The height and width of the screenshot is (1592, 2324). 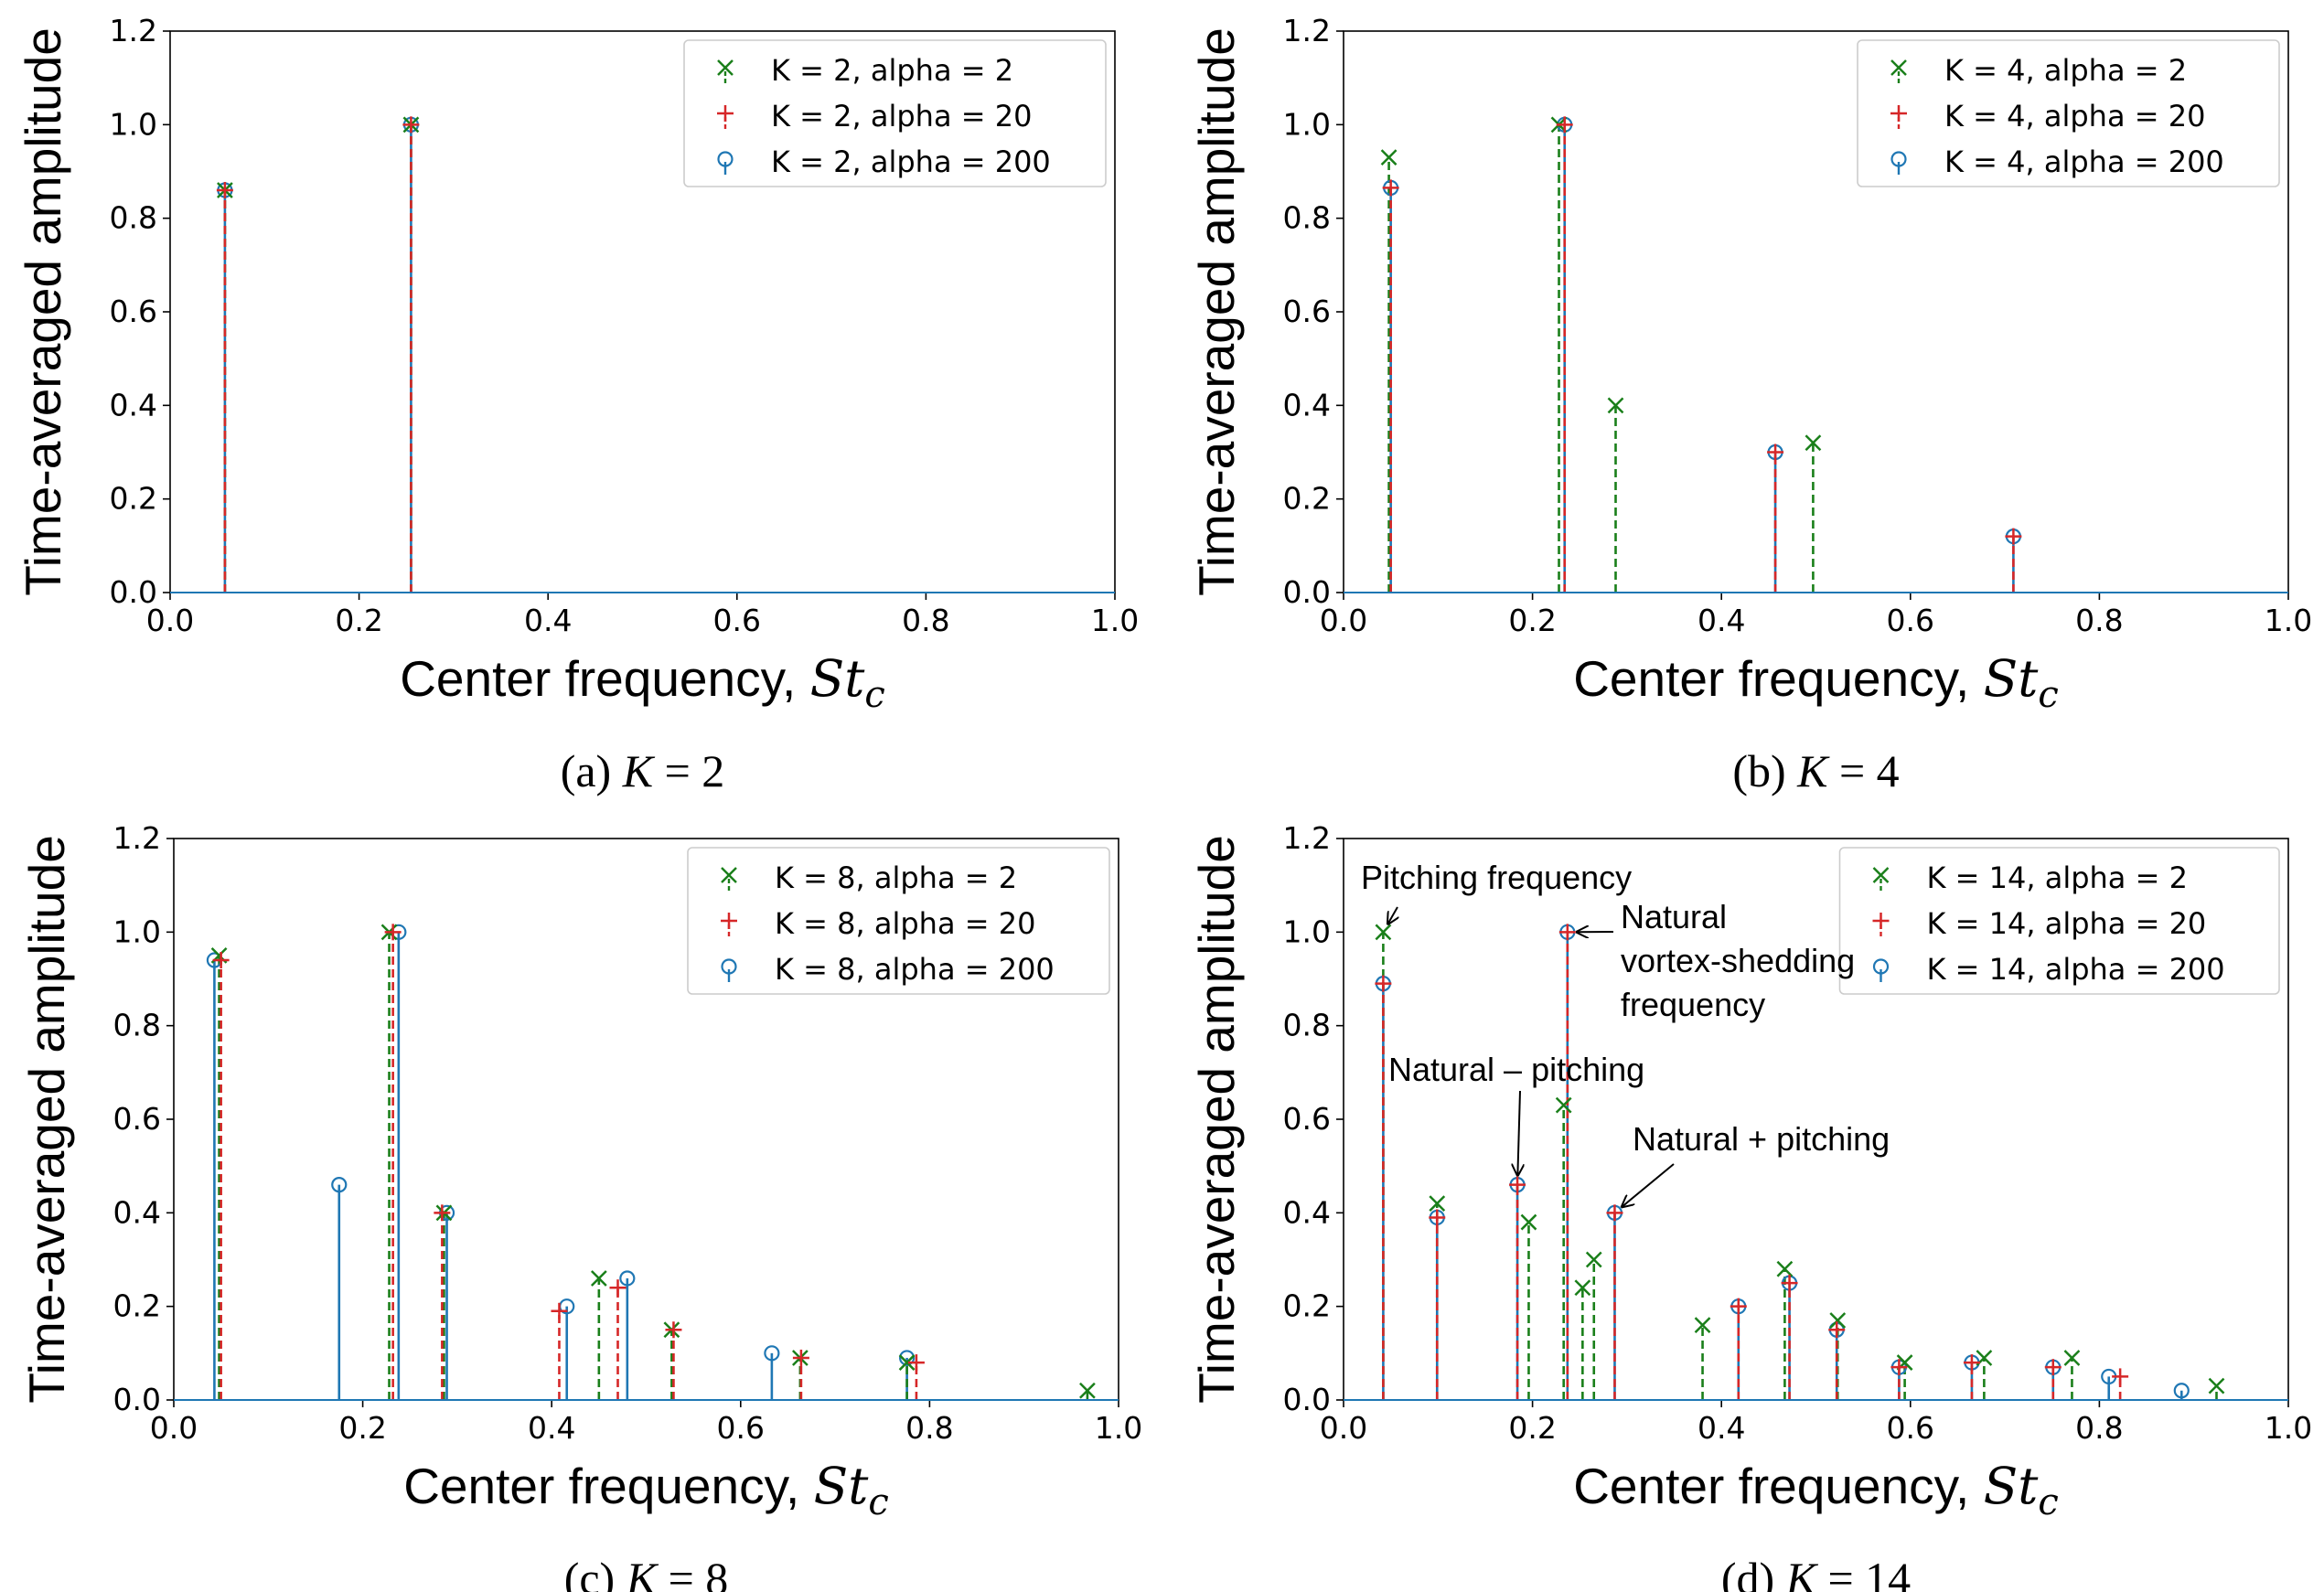 What do you see at coordinates (1307, 838) in the screenshot?
I see `y-tick-label: 1.2` at bounding box center [1307, 838].